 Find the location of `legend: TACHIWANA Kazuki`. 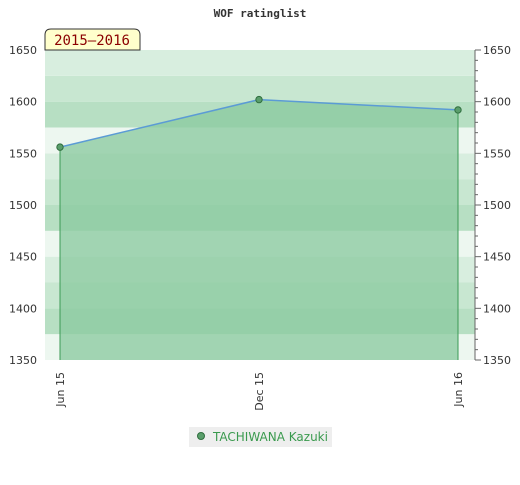

legend: TACHIWANA Kazuki is located at coordinates (260, 437).